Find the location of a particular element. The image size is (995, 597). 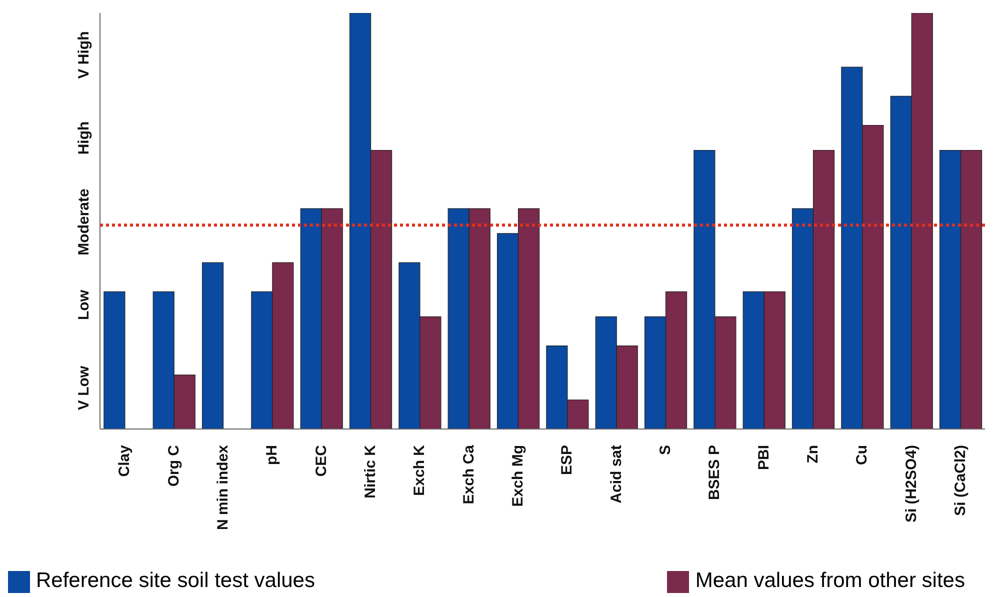

x-tick-label: Acid sat is located at coordinates (616, 474).